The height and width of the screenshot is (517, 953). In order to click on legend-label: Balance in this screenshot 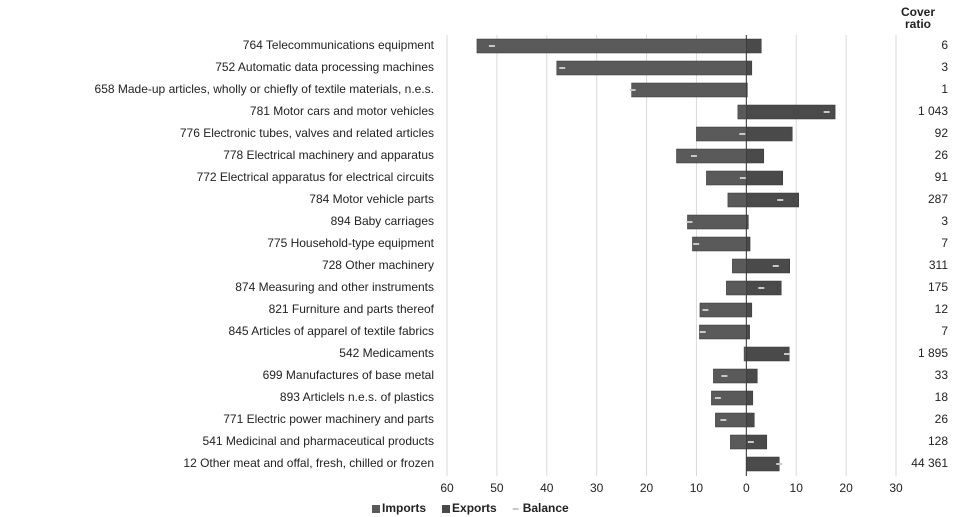, I will do `click(546, 508)`.